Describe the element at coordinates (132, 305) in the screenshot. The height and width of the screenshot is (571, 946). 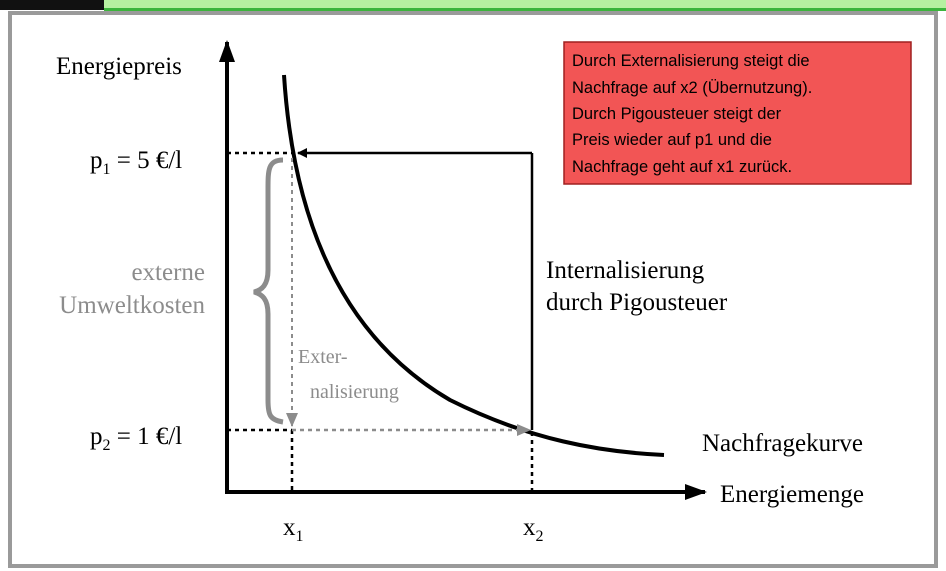
I see `external-costs-label: Umweltkosten` at that location.